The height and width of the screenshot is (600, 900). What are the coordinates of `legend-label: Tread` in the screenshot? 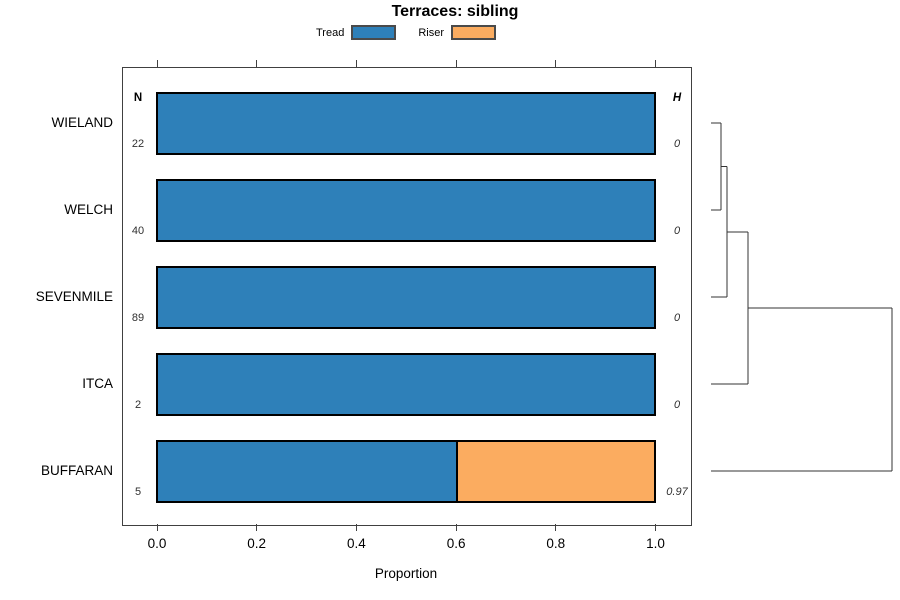 It's located at (330, 32).